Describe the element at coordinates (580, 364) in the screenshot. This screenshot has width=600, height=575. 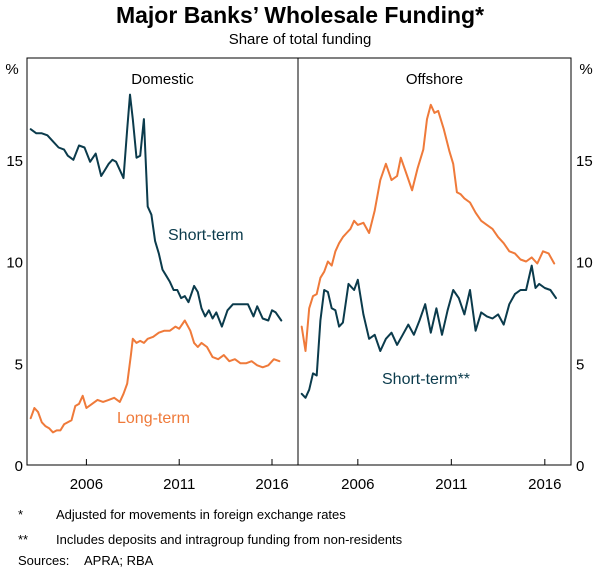
I see `right-y-tick-label: 5` at that location.